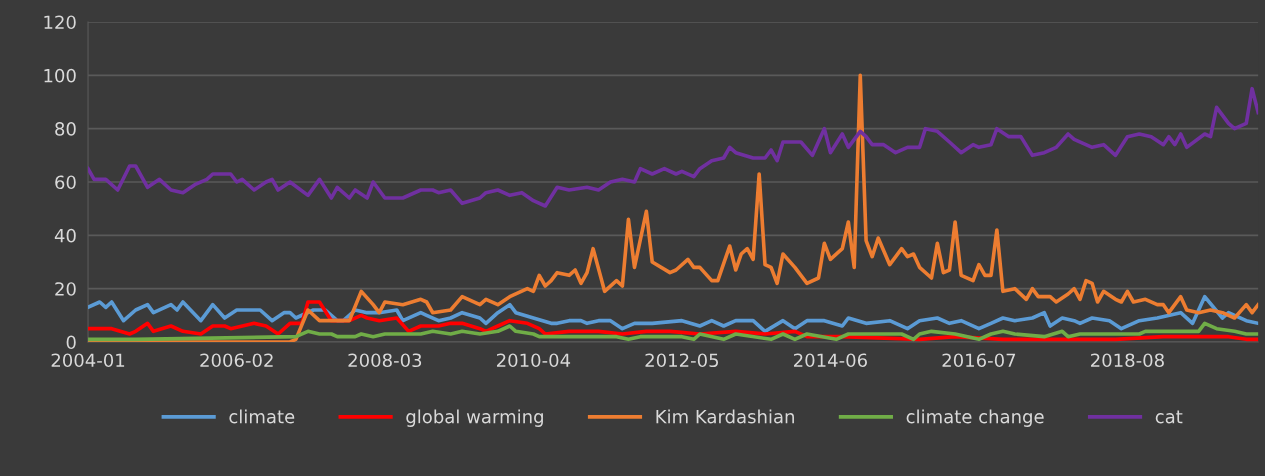 The image size is (1265, 476). What do you see at coordinates (65, 182) in the screenshot?
I see `y-tick-label: 60` at bounding box center [65, 182].